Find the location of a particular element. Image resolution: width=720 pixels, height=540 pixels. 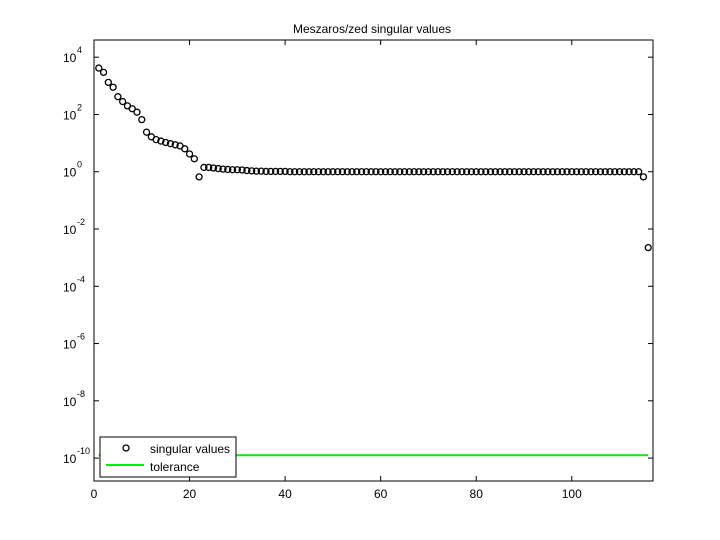

x-tick-label: 100 is located at coordinates (572, 494).